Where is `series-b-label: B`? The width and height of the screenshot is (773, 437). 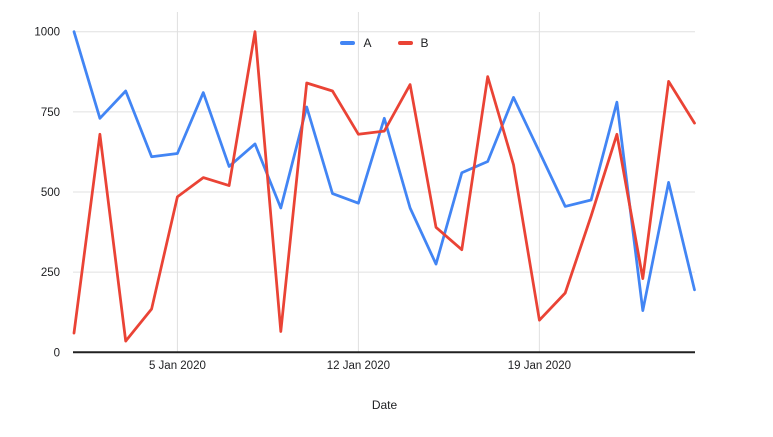
series-b-label: B is located at coordinates (424, 43).